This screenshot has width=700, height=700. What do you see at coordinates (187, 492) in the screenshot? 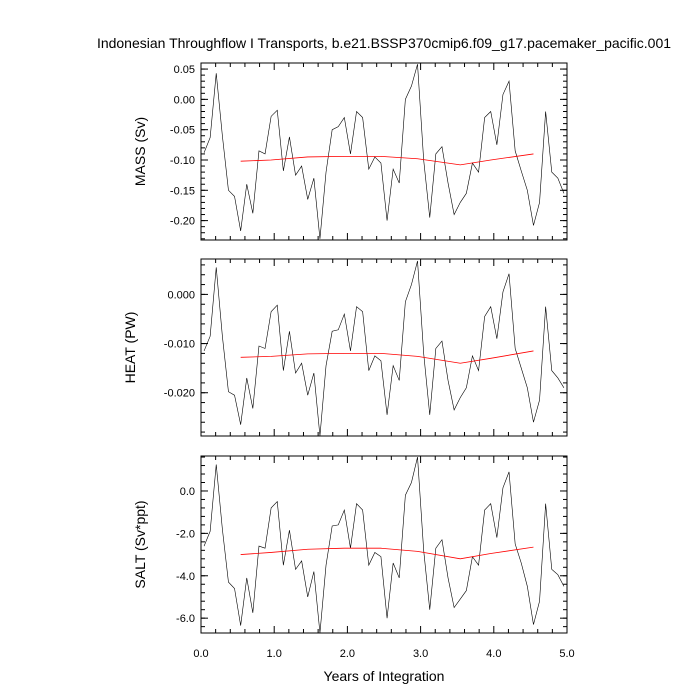
I see `salt-y-tick-label: 0.0` at bounding box center [187, 492].